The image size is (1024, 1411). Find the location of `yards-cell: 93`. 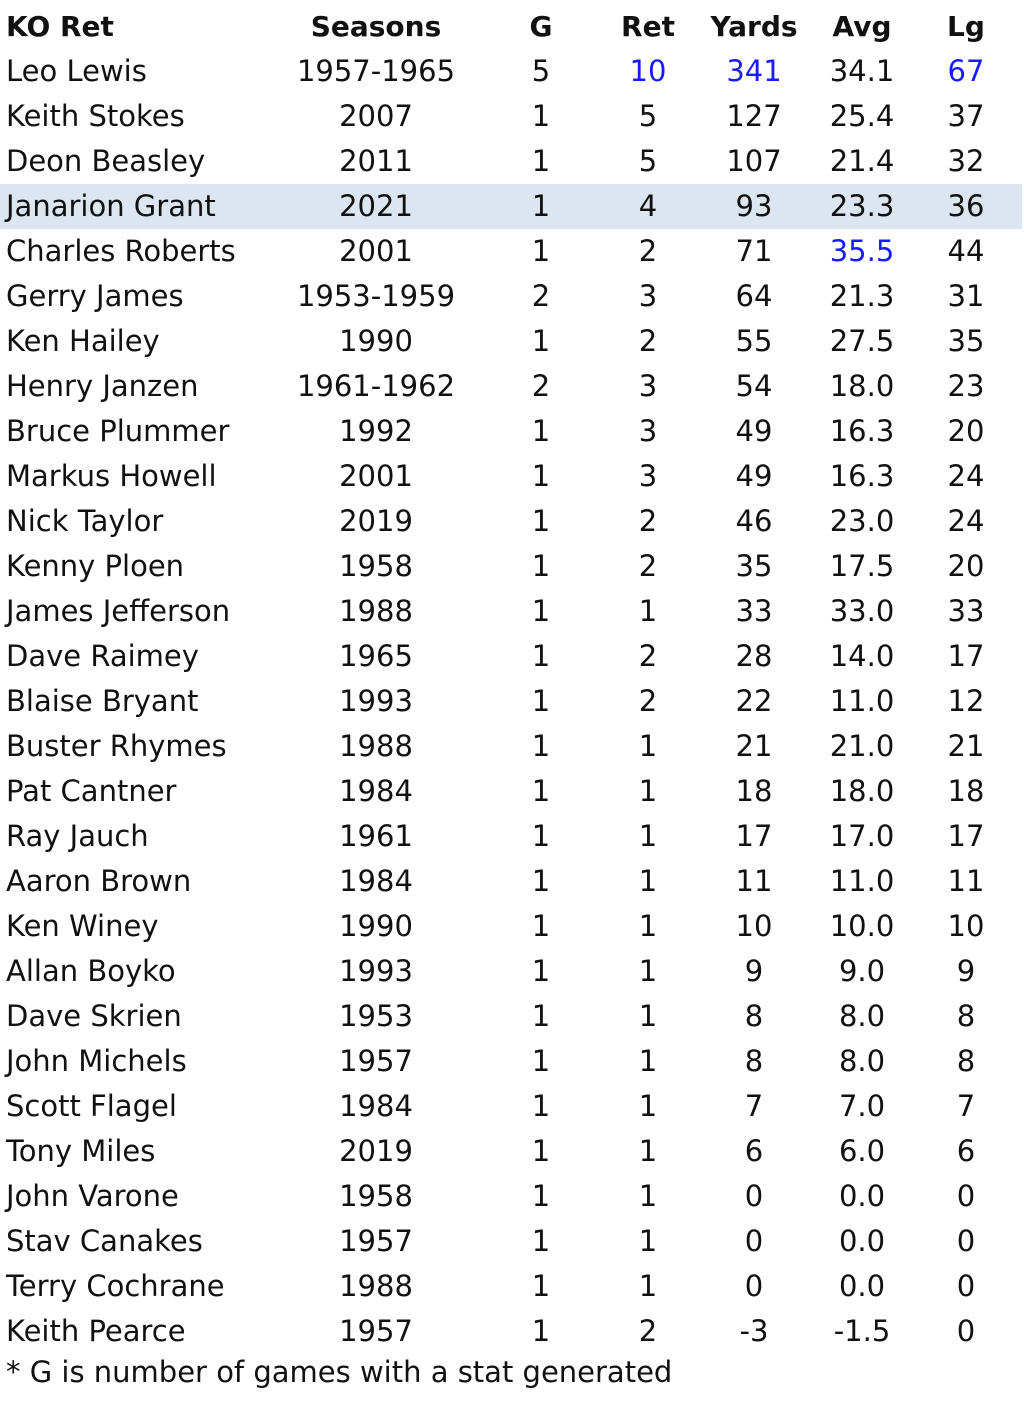

yards-cell: 93 is located at coordinates (754, 206).